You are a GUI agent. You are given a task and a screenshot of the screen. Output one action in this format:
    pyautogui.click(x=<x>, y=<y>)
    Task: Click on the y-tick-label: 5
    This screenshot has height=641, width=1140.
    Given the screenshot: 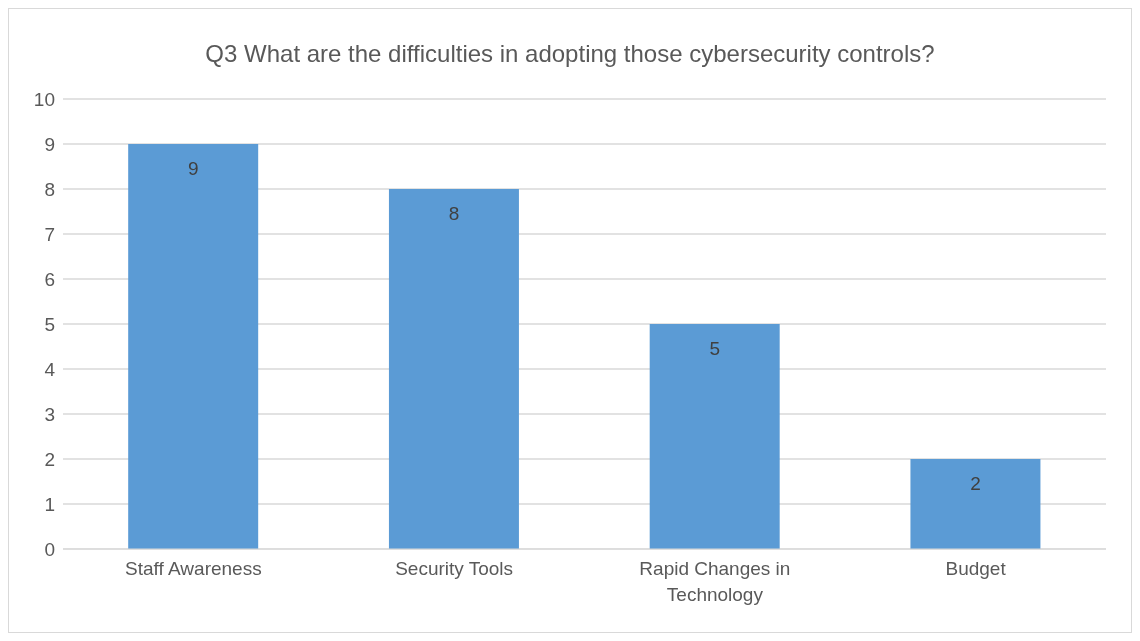 What is the action you would take?
    pyautogui.click(x=49, y=324)
    